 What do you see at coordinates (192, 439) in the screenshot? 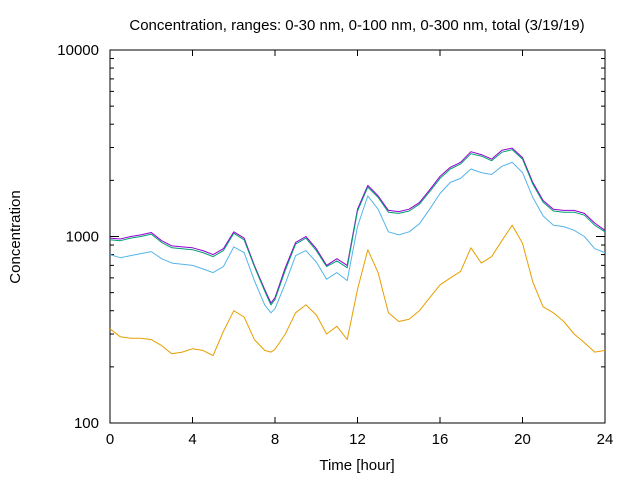
I see `x-tick-label: 4` at bounding box center [192, 439].